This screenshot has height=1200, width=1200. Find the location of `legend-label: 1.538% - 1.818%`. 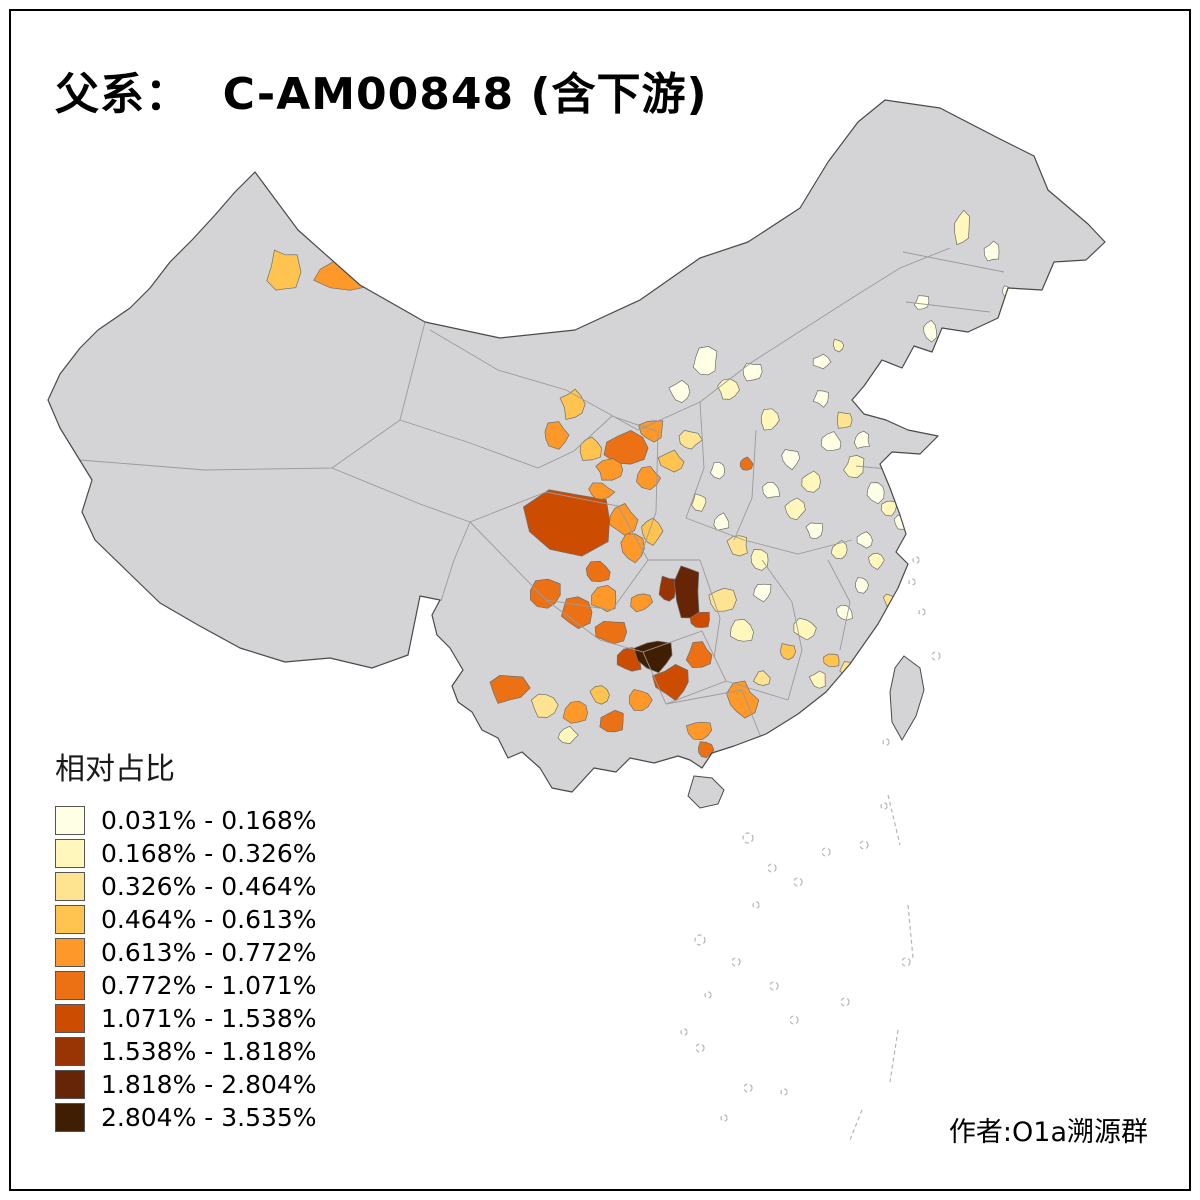

legend-label: 1.538% - 1.818% is located at coordinates (209, 1051).